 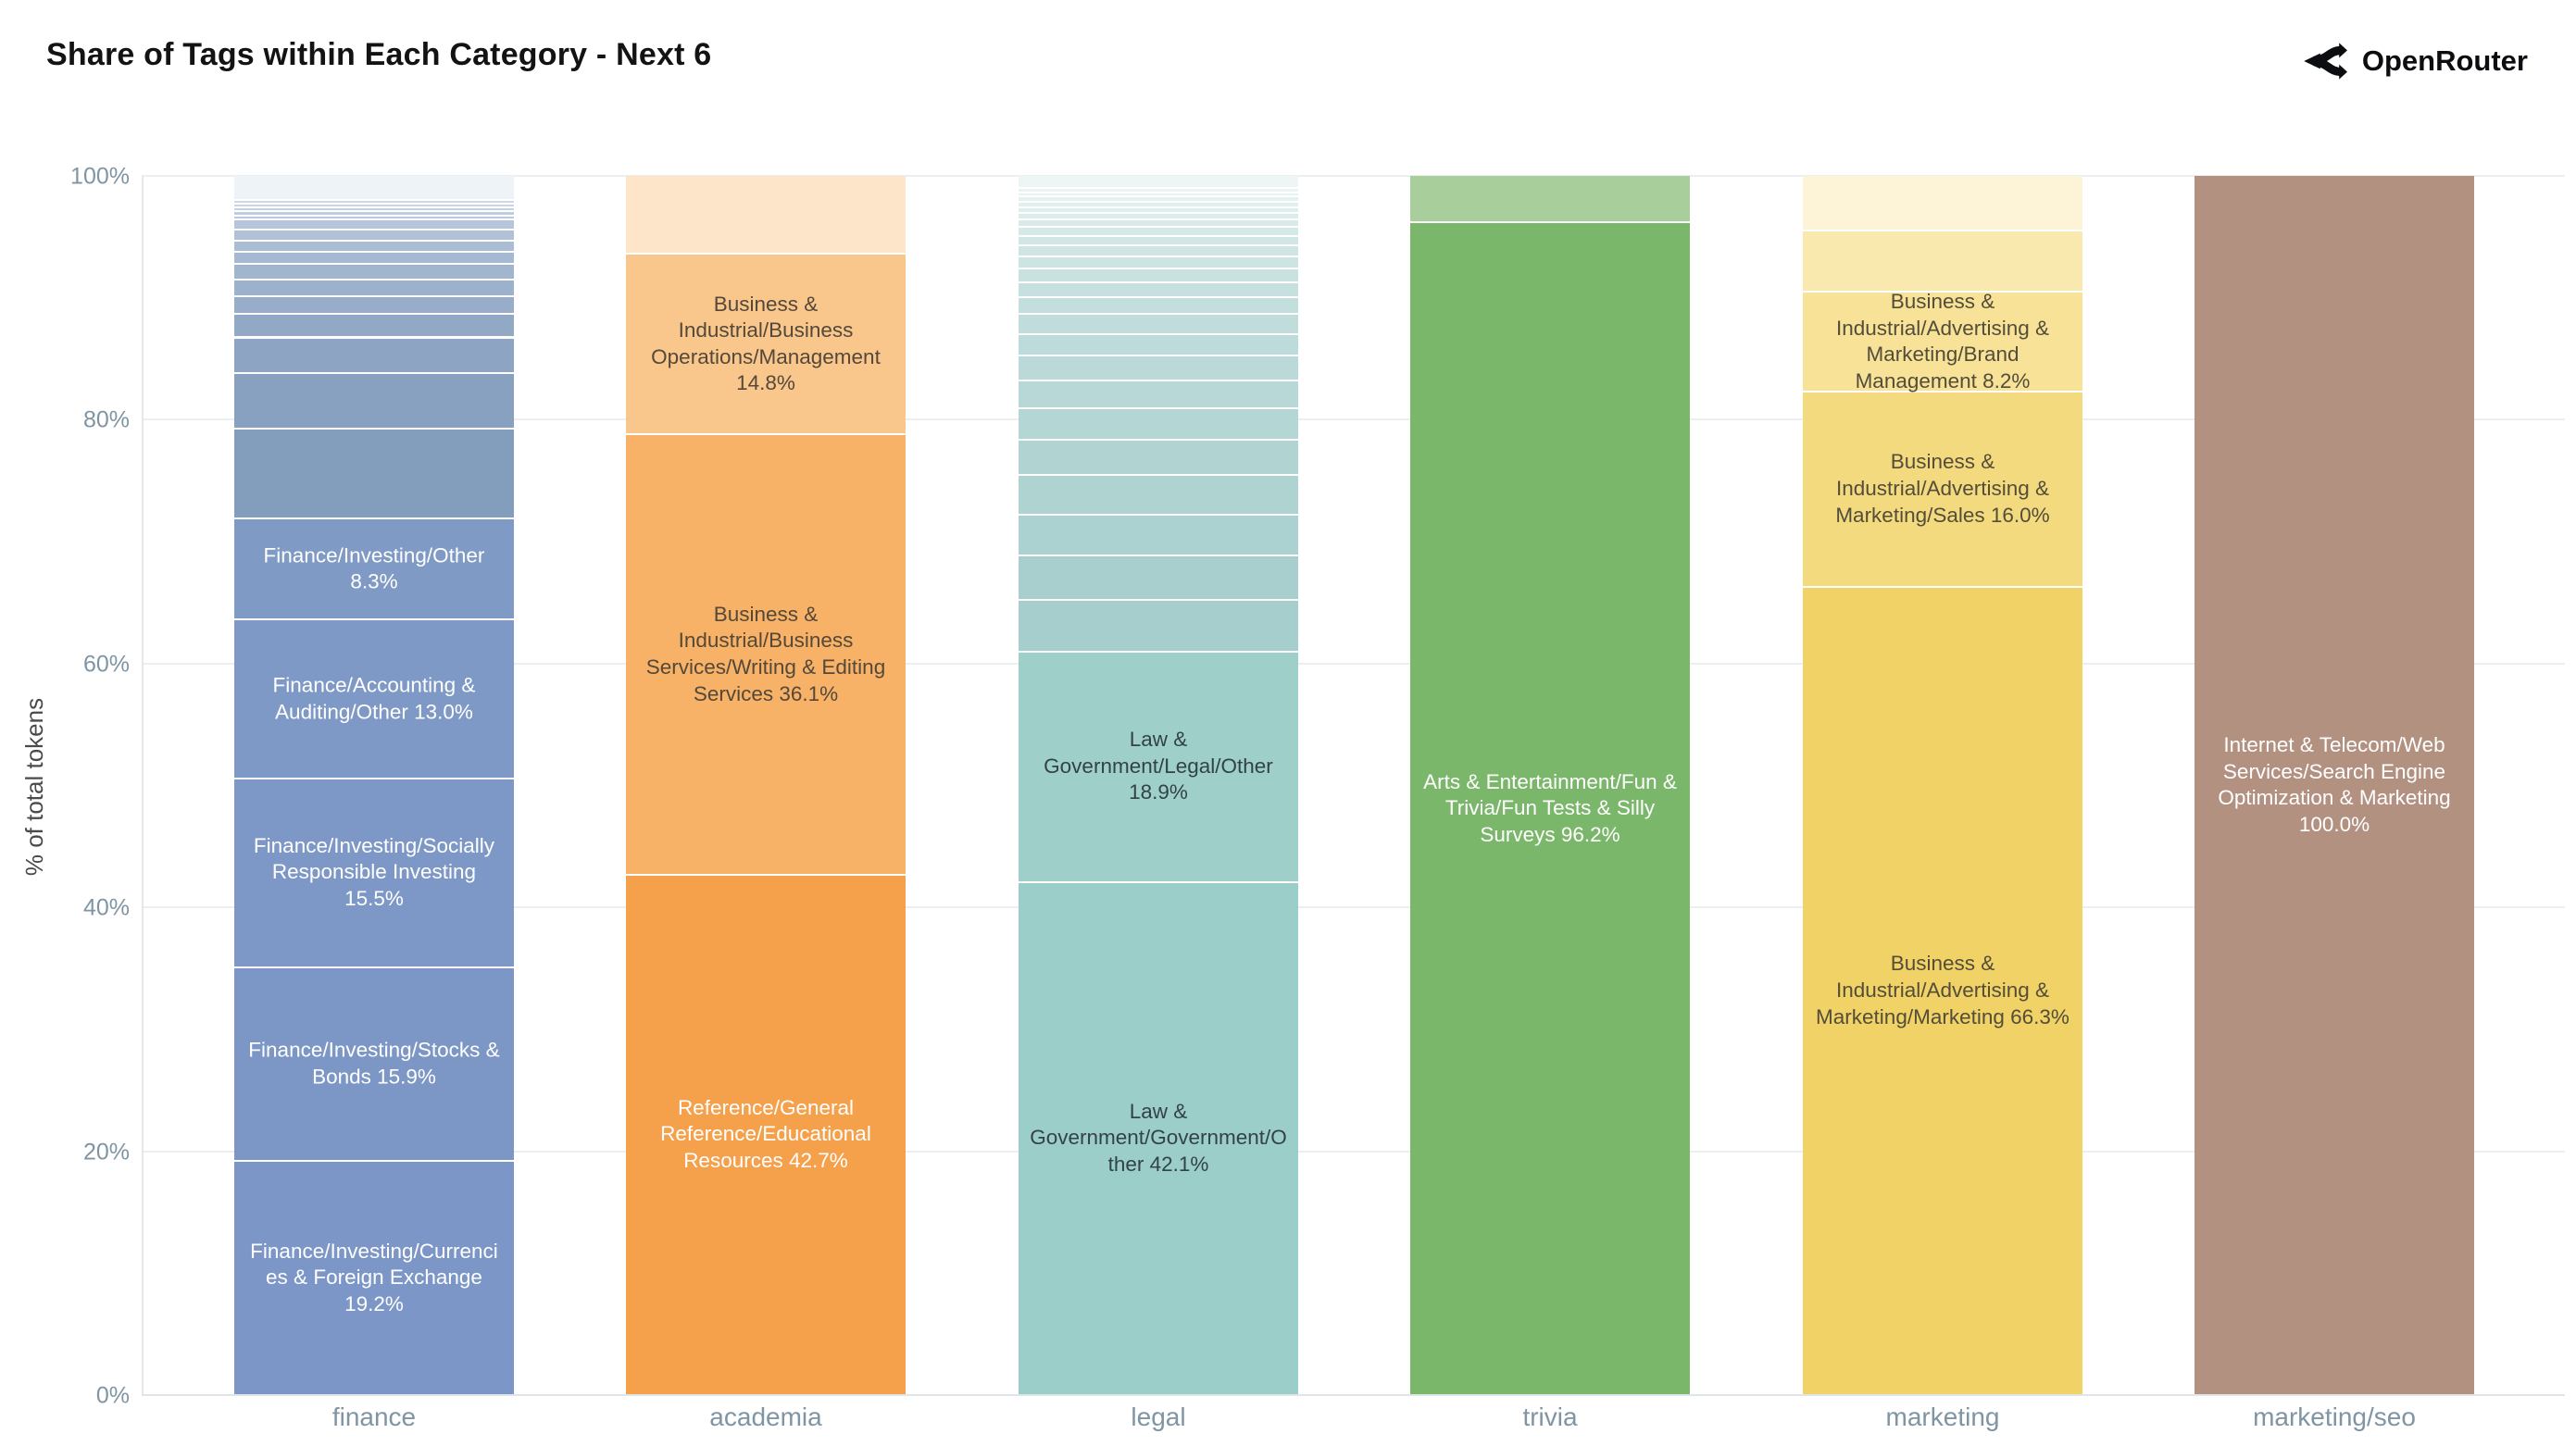 What do you see at coordinates (2325, 61) in the screenshot?
I see `openrouter-fork-icon` at bounding box center [2325, 61].